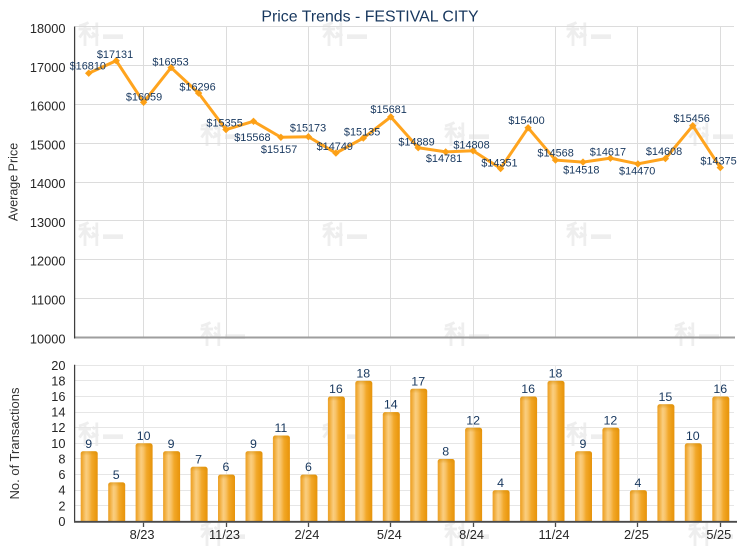 Image resolution: width=740 pixels, height=555 pixels. Describe the element at coordinates (418, 381) in the screenshot. I see `svg-text: 17` at that location.